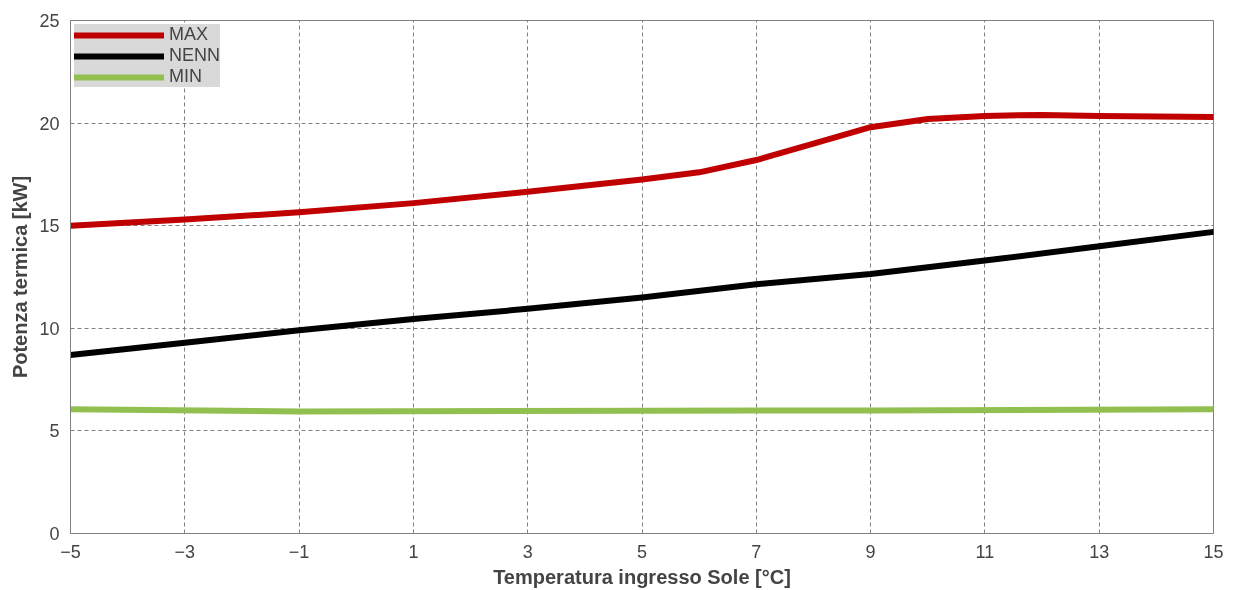  Describe the element at coordinates (49, 21) in the screenshot. I see `y-tick-label: 25` at that location.